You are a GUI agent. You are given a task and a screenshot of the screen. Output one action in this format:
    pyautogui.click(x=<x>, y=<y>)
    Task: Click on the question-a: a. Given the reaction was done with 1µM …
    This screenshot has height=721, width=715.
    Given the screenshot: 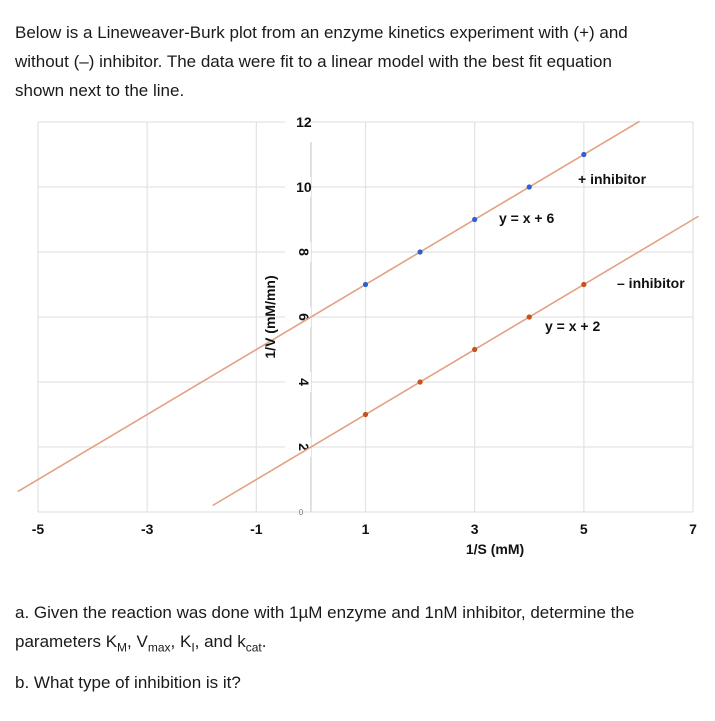 What is the action you would take?
    pyautogui.click(x=324, y=613)
    